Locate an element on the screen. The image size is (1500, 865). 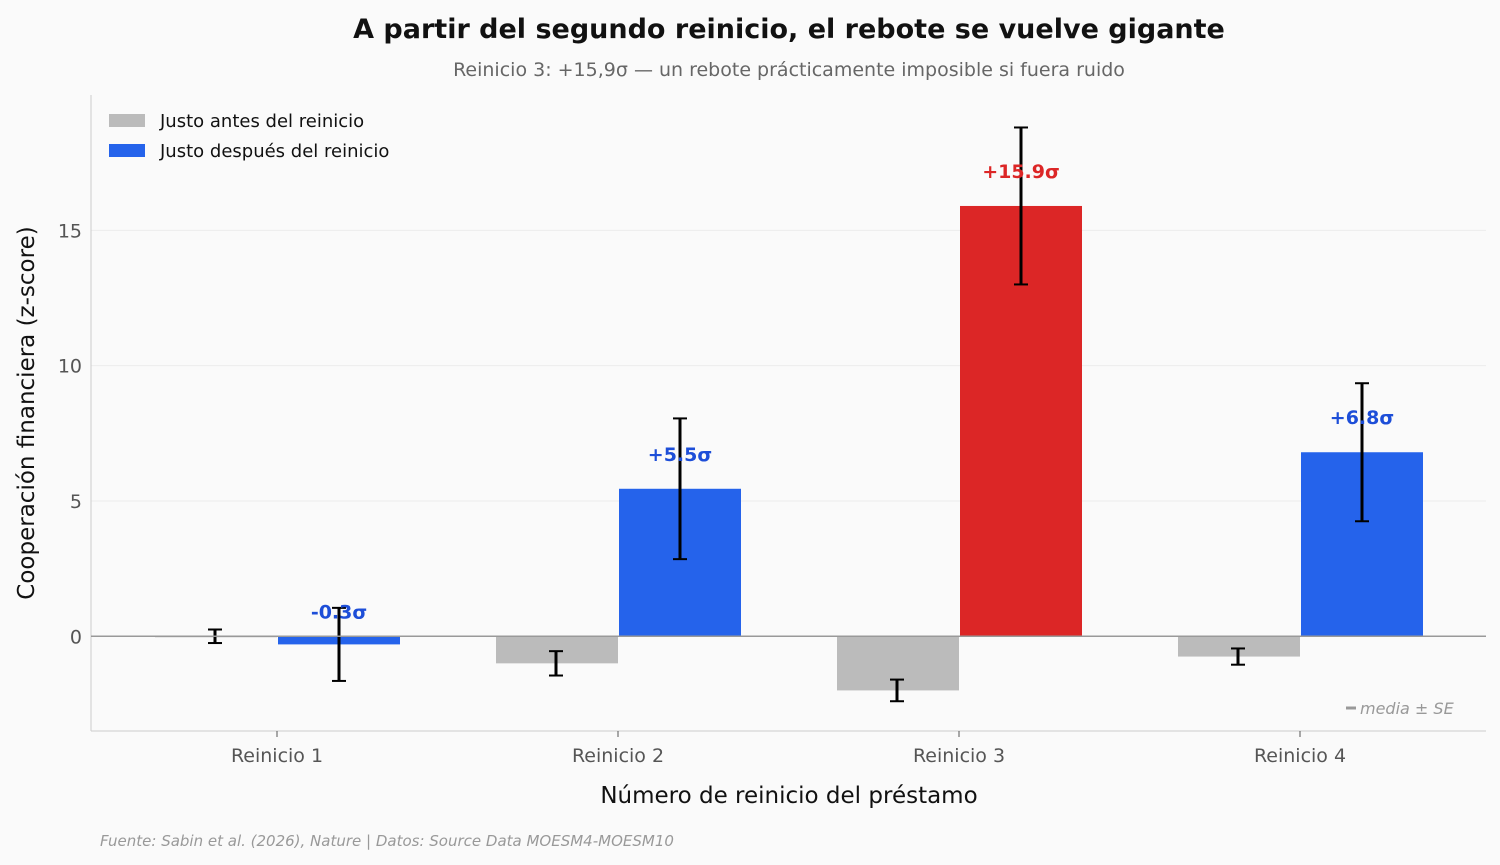
x-tick-label: Reinicio 2 is located at coordinates (618, 756).